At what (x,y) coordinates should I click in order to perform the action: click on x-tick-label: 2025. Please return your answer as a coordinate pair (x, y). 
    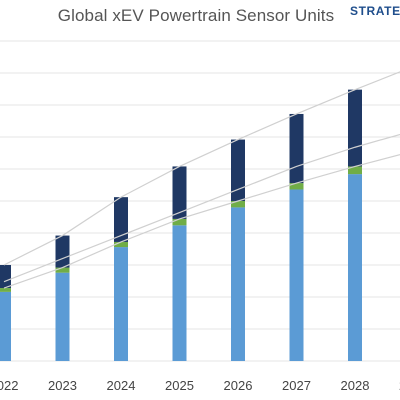
    Looking at the image, I should click on (179, 385).